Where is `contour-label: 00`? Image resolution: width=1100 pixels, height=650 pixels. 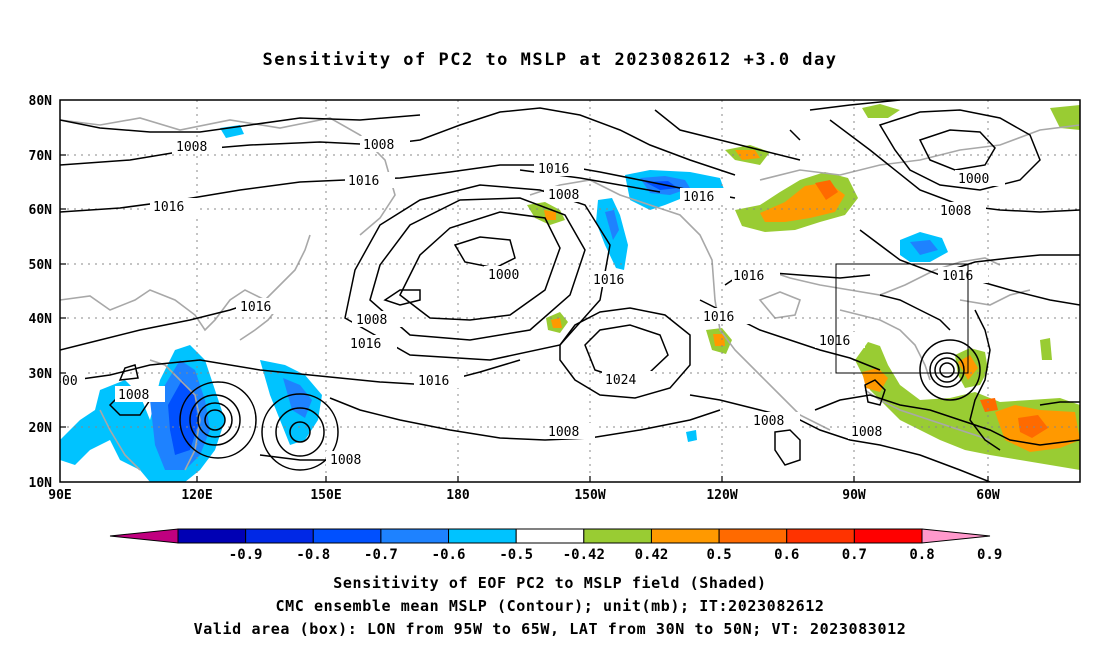 contour-label: 00 is located at coordinates (73, 380).